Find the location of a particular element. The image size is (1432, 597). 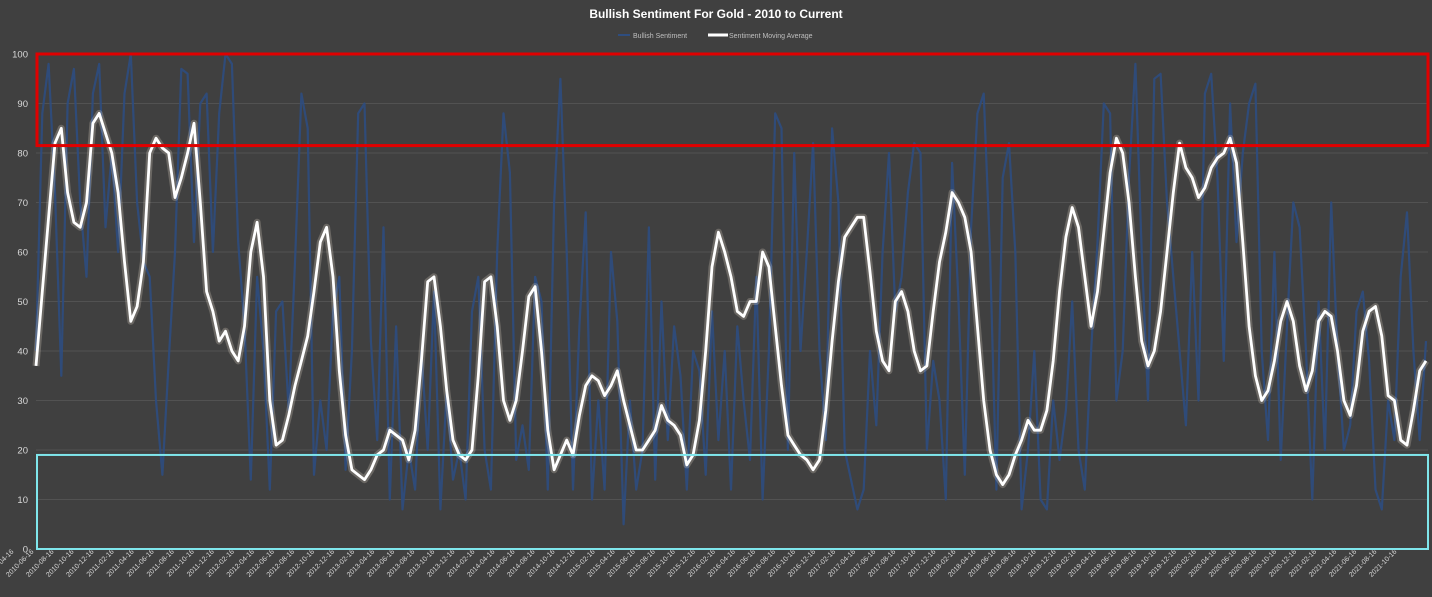

y-tick-label-90: 90 is located at coordinates (22, 104).